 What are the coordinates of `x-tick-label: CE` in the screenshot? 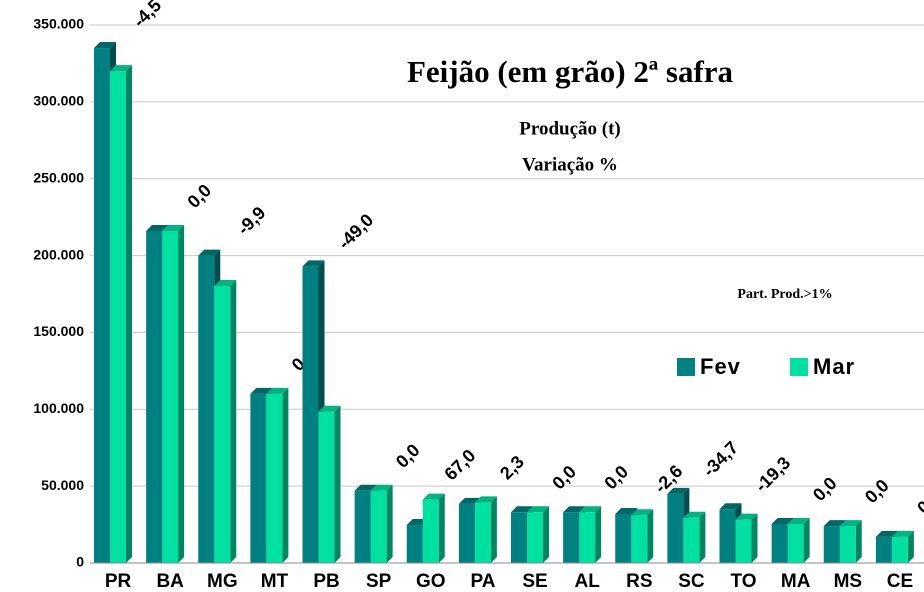 It's located at (900, 581).